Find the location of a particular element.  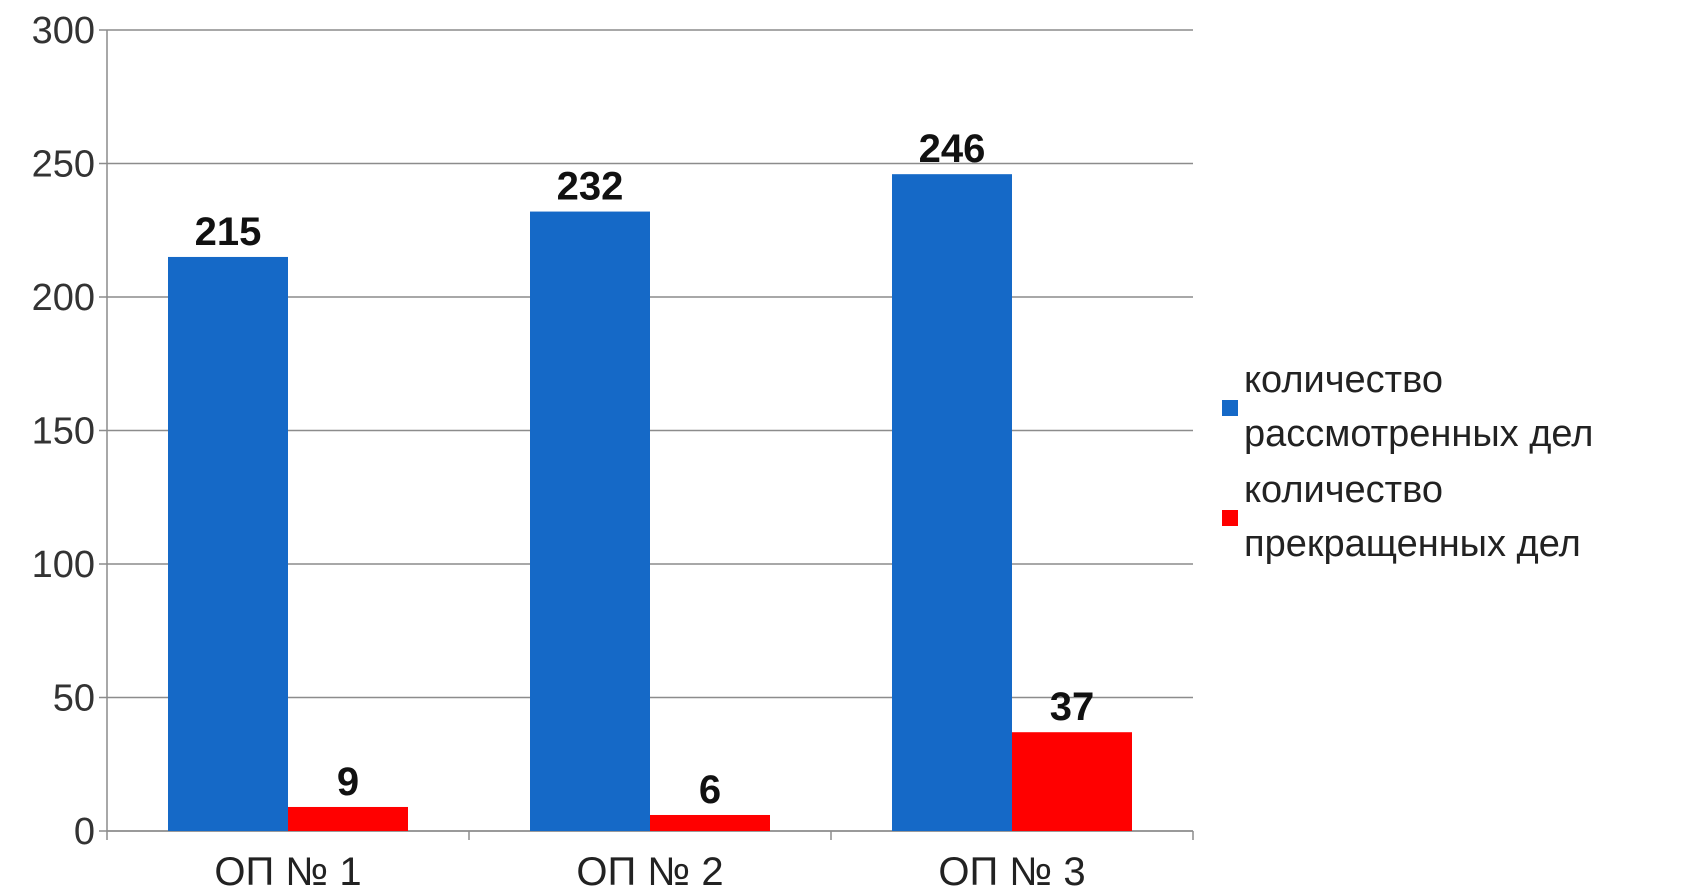

x-axis: ОП № 1 ОП № 2 ОП № 3 is located at coordinates (650, 860).